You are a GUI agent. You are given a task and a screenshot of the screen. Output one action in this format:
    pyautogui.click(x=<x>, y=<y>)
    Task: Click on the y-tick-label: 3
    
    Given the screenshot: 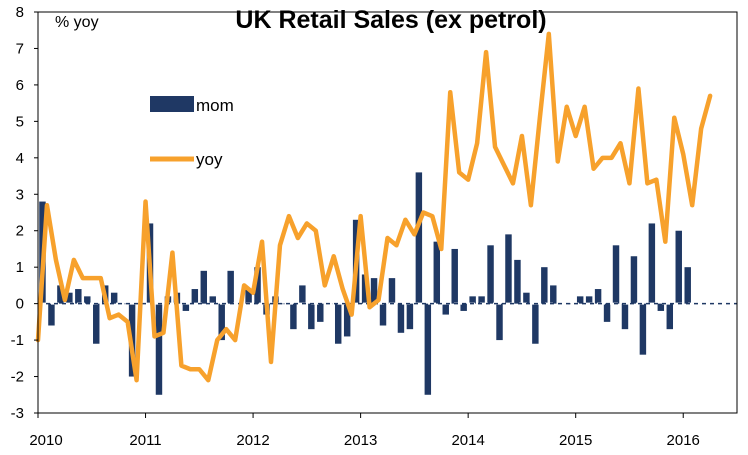 What is the action you would take?
    pyautogui.click(x=20, y=194)
    